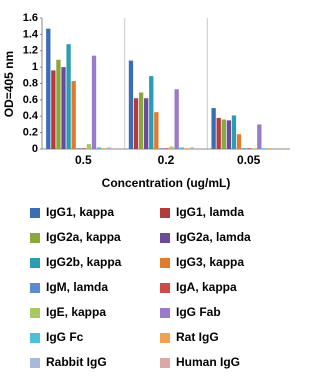 Image resolution: width=320 pixels, height=382 pixels. I want to click on legend-label: IgG Fc, so click(65, 337).